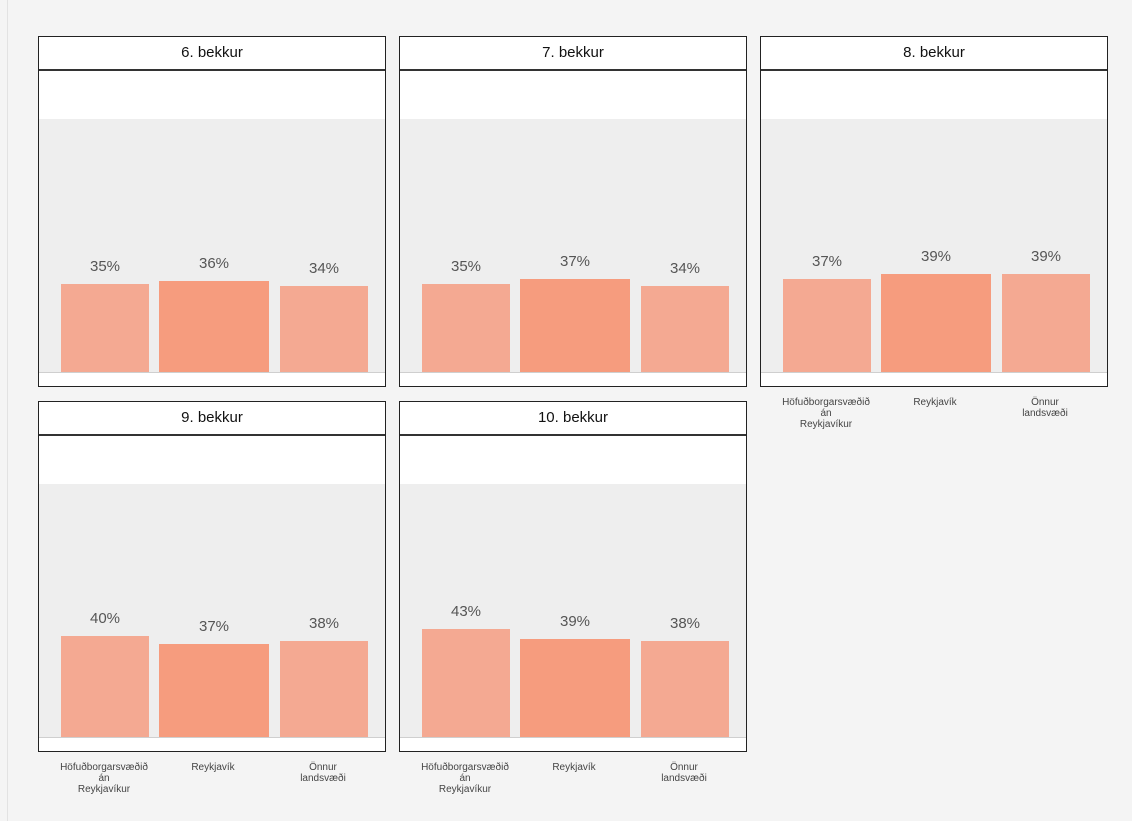  What do you see at coordinates (573, 419) in the screenshot?
I see `panel-title: 10. bekkur` at bounding box center [573, 419].